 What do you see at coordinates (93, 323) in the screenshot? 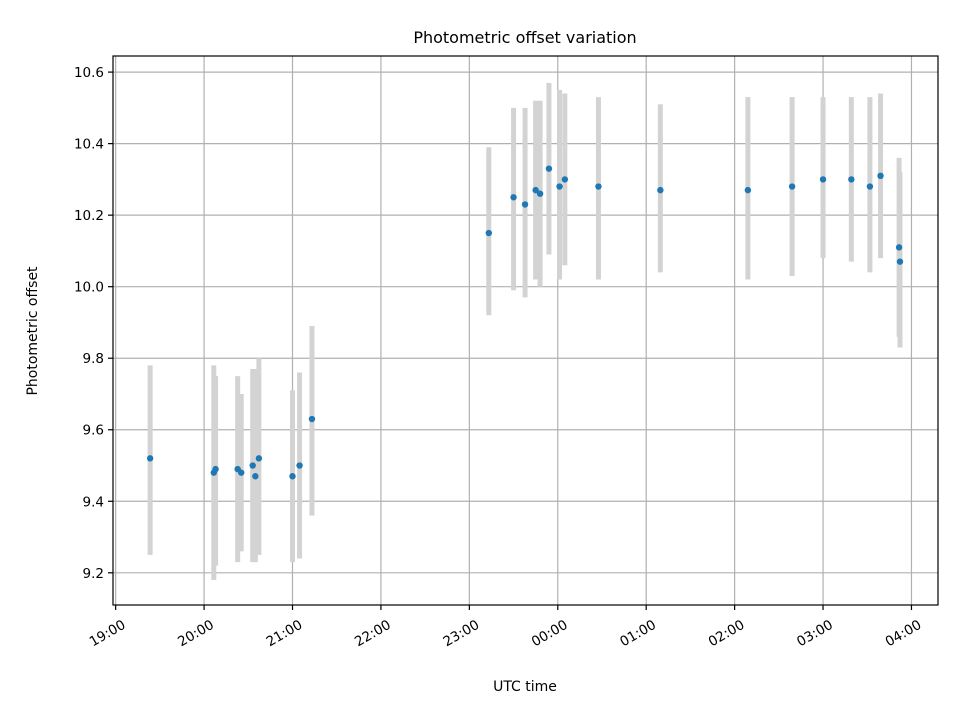
I see `y-axis-ticks: 9.2 9.4 9.6 9.8 10.0 10.2 10.4 10.6` at bounding box center [93, 323].